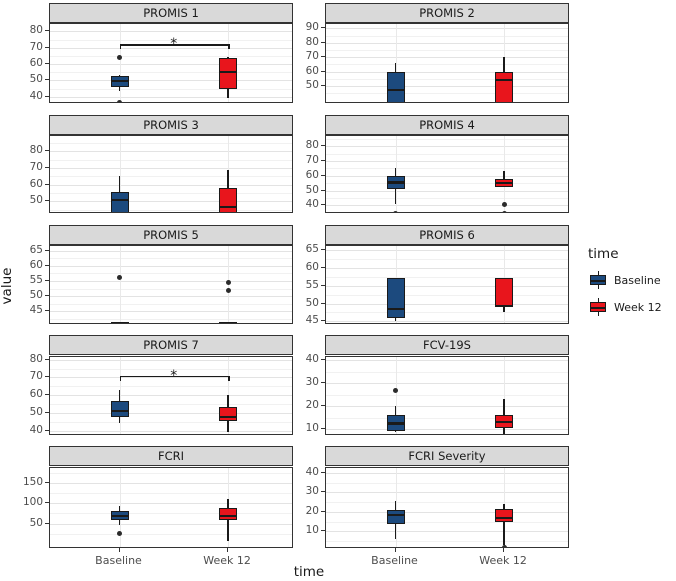 This screenshot has height=581, width=676. Describe the element at coordinates (312, 382) in the screenshot. I see `y-tick-label: 30` at that location.